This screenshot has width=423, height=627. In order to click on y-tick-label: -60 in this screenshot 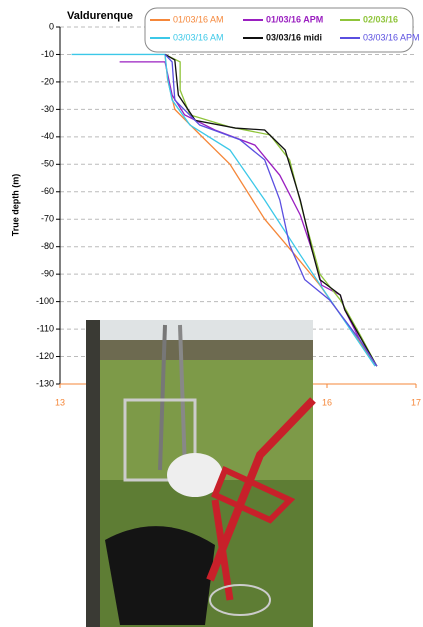, I will do `click(47, 191)`.